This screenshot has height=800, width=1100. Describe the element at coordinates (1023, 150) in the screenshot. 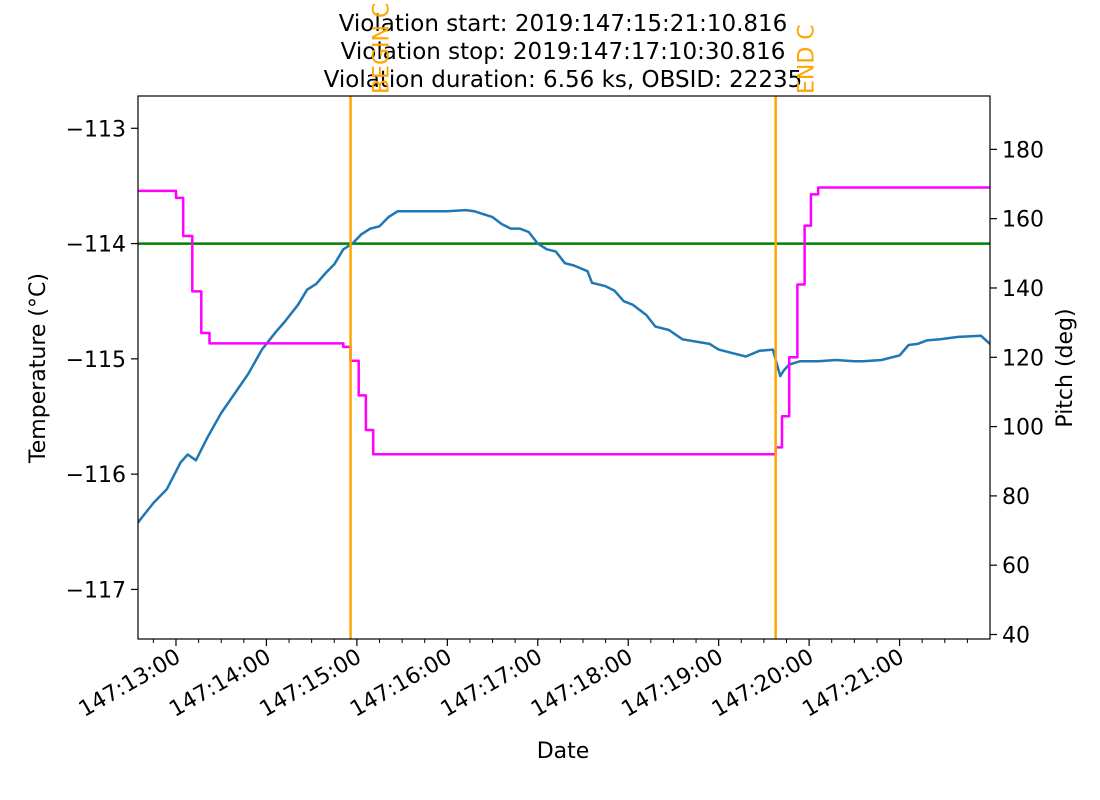

I see `y-right-tick-label: 180` at that location.